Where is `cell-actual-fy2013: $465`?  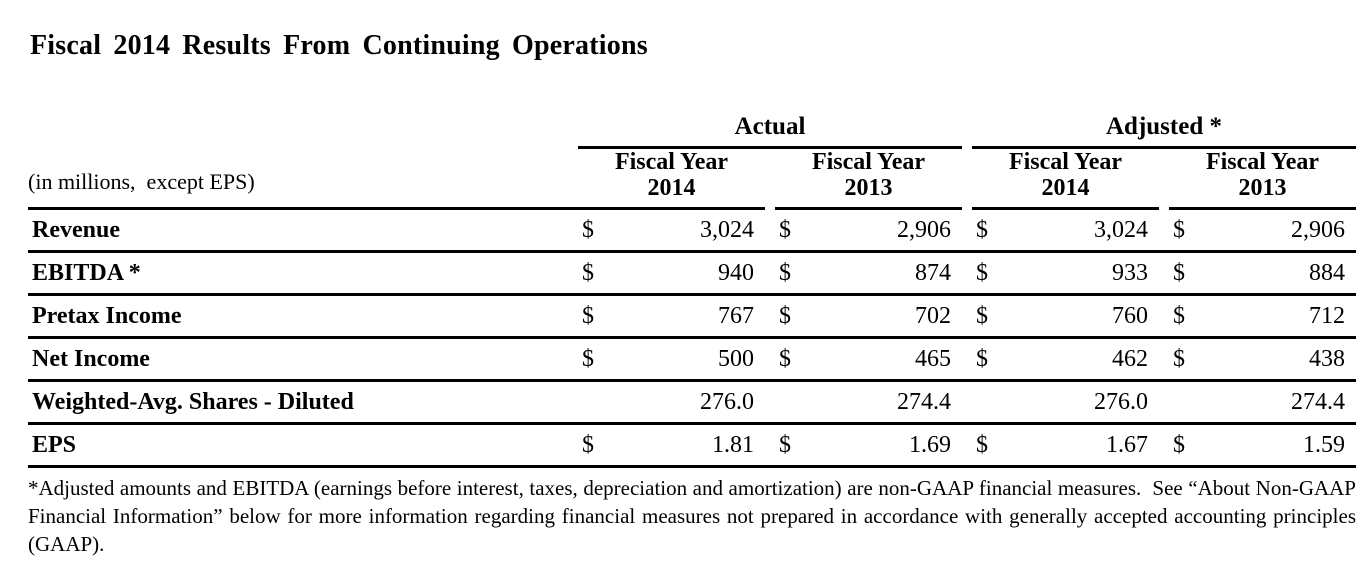 cell-actual-fy2013: $465 is located at coordinates (868, 359).